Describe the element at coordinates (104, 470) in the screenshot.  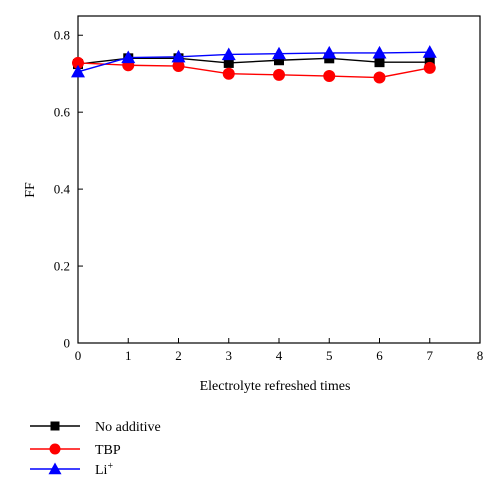
I see `legend-label: Li+` at that location.